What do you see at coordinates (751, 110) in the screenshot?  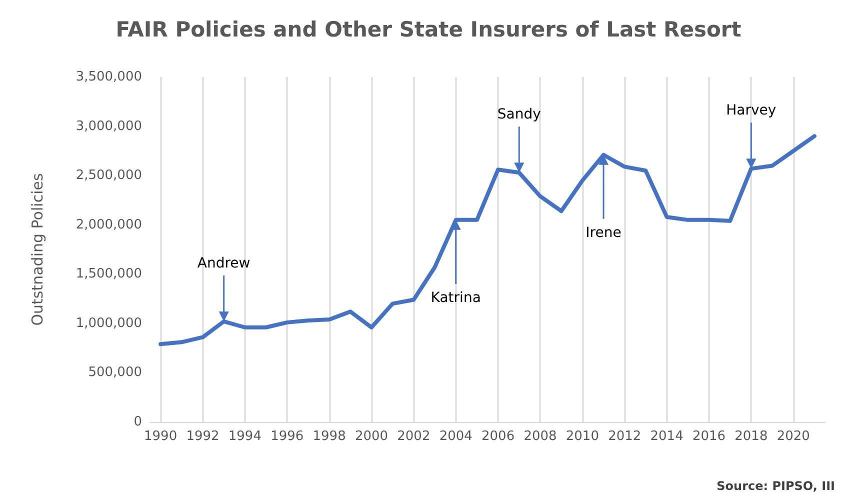 I see `annotation: Harvey` at bounding box center [751, 110].